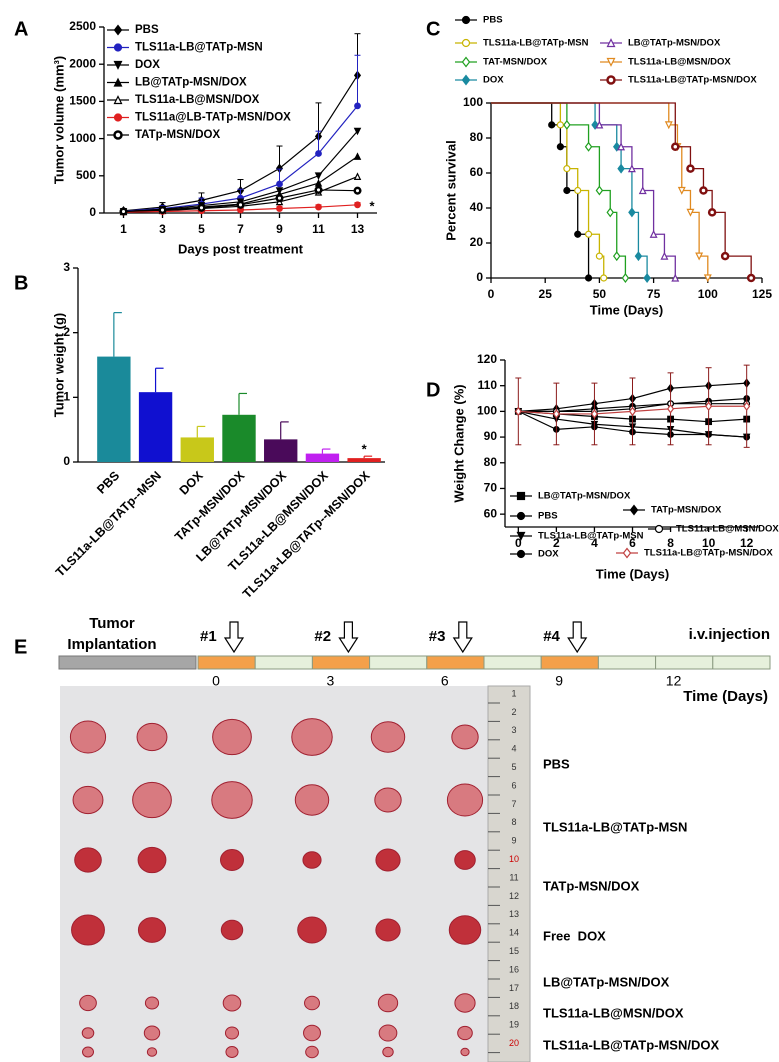 This screenshot has width=779, height=1062. Describe the element at coordinates (513, 804) in the screenshot. I see `ruler-number: 7` at that location.